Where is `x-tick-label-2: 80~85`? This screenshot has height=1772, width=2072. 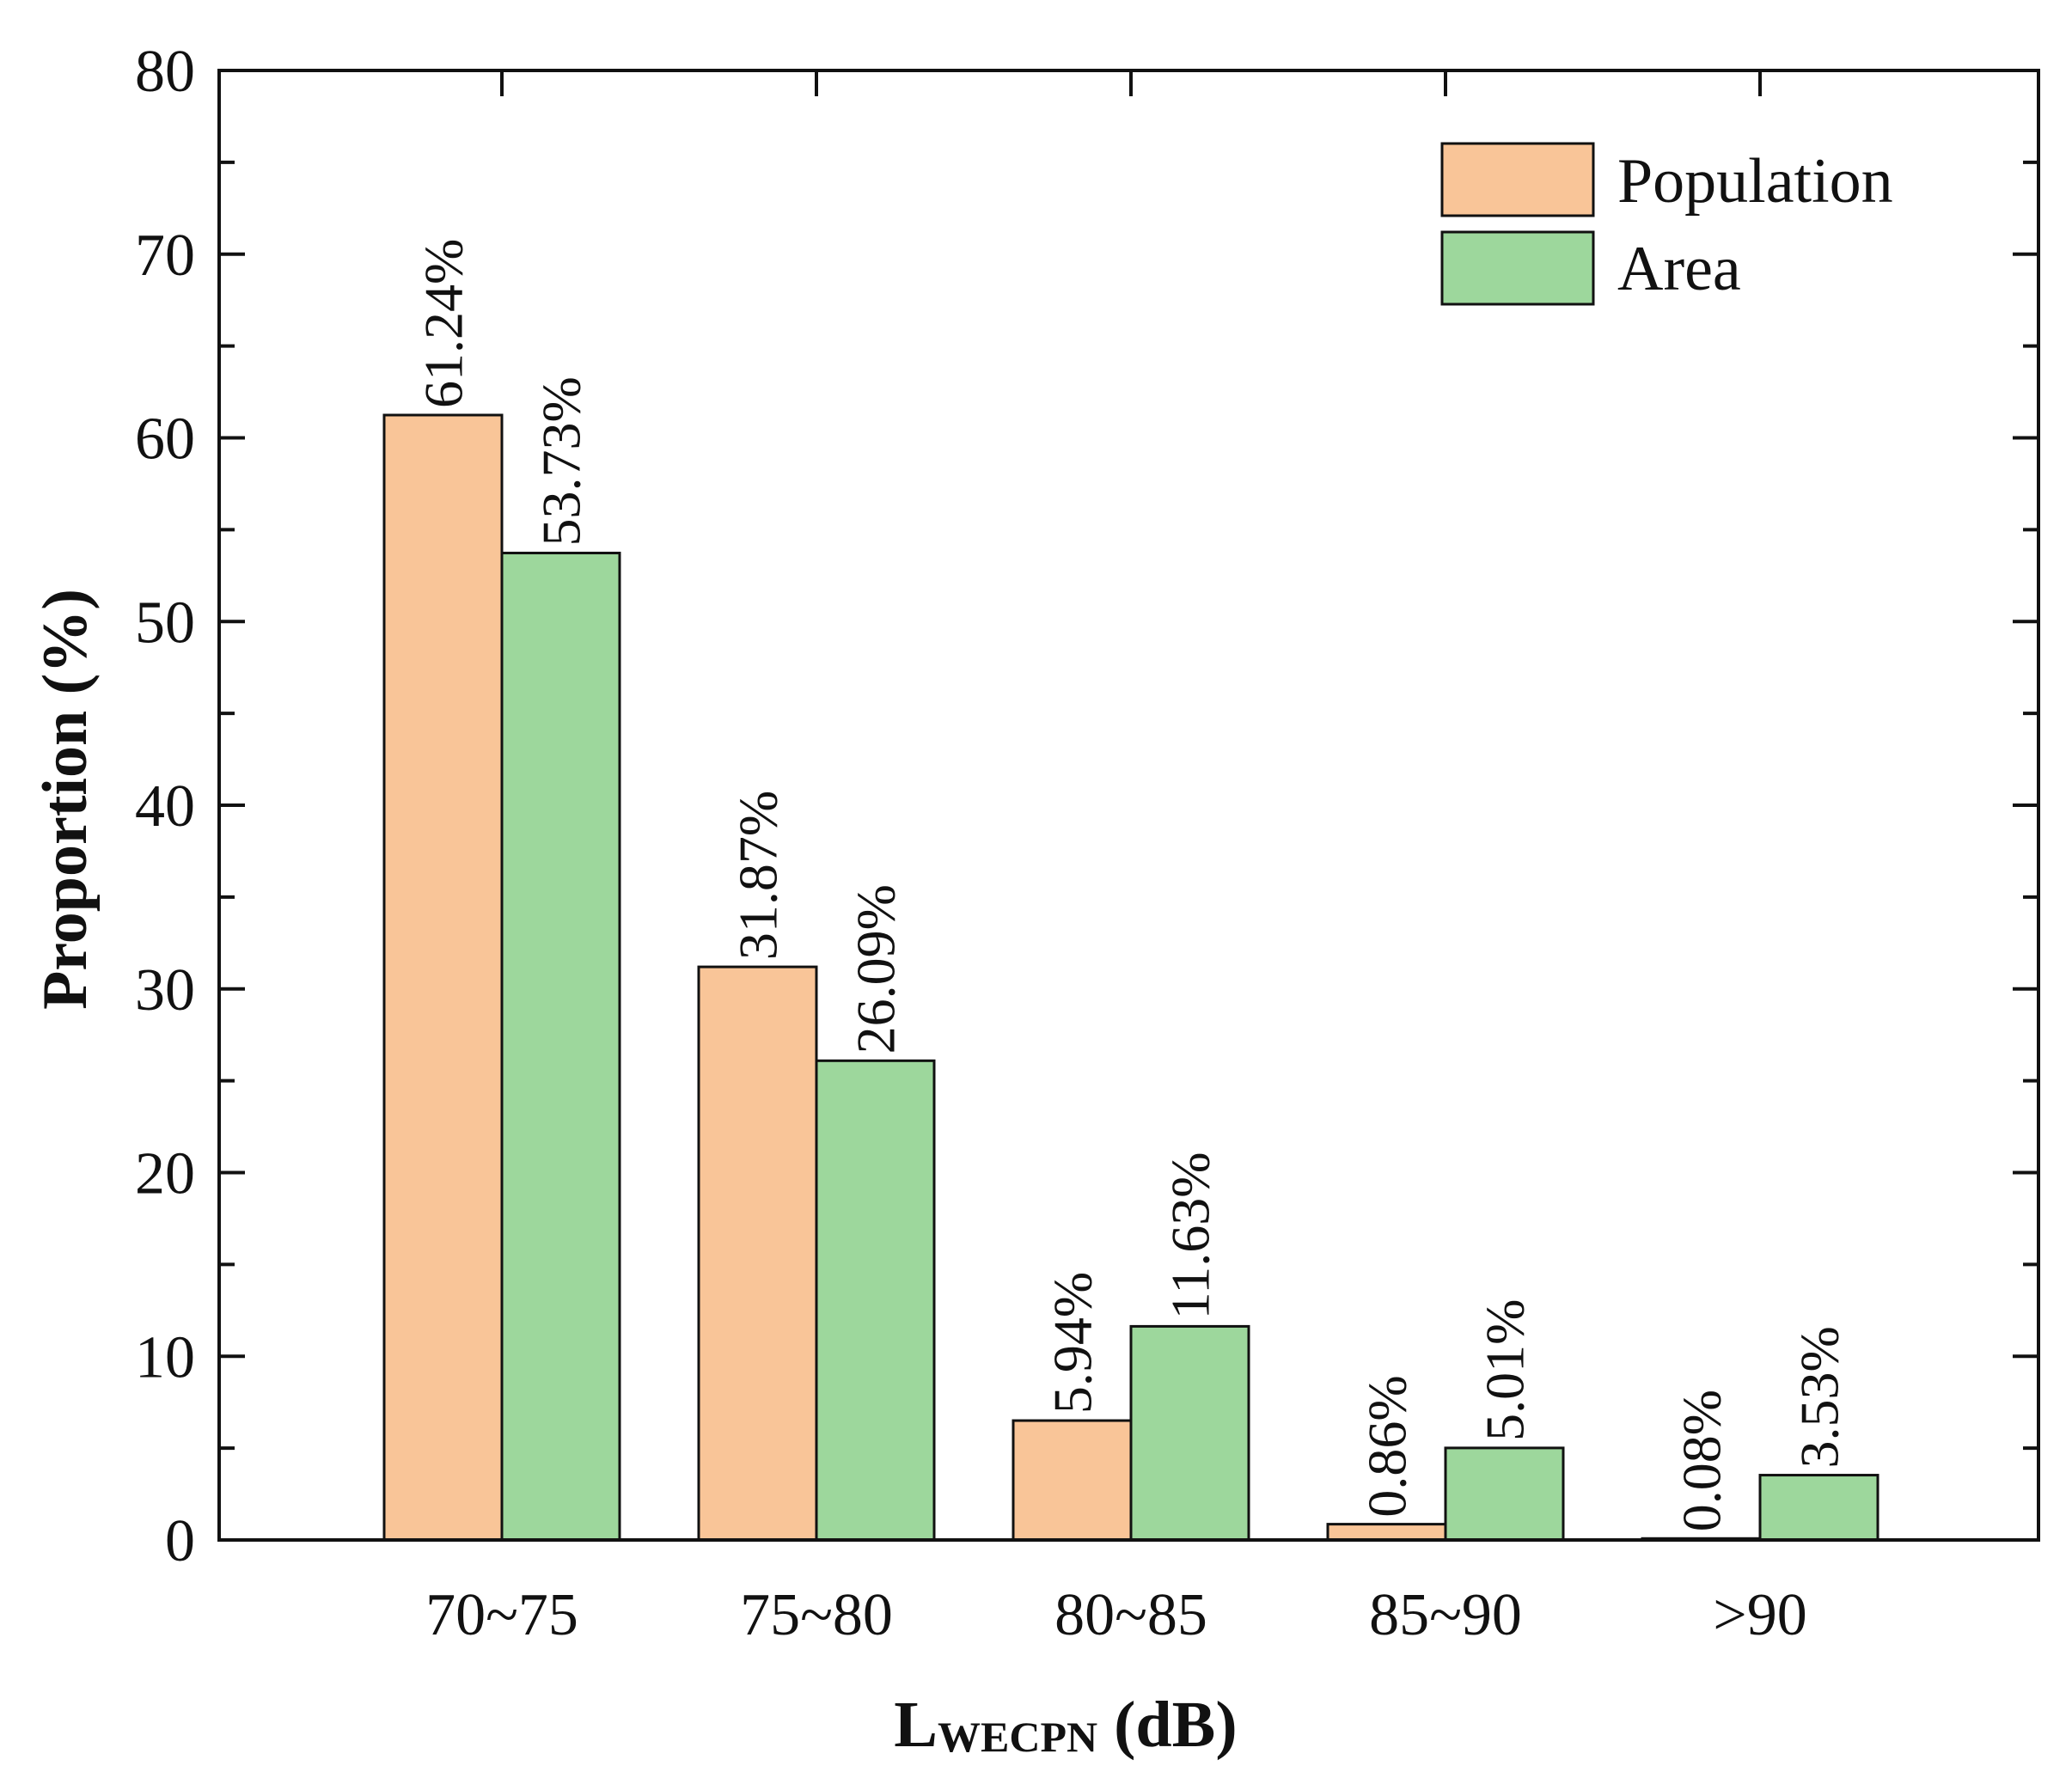
x-tick-label-2: 80~85 is located at coordinates (1130, 1615).